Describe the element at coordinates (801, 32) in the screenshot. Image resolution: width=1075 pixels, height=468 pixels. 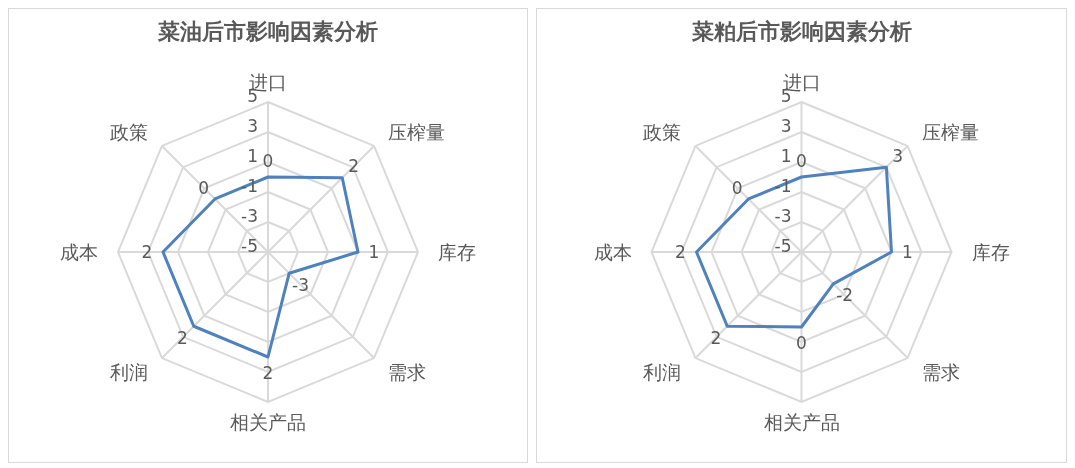
I see `chart-title: 菜粕后市影响因素分析` at that location.